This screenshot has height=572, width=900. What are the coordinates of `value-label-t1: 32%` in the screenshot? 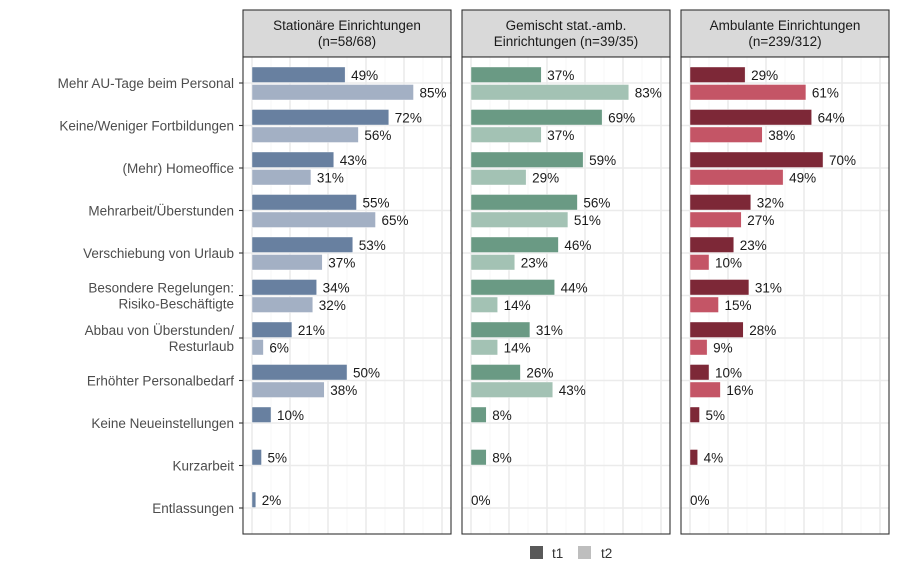 It's located at (770, 203).